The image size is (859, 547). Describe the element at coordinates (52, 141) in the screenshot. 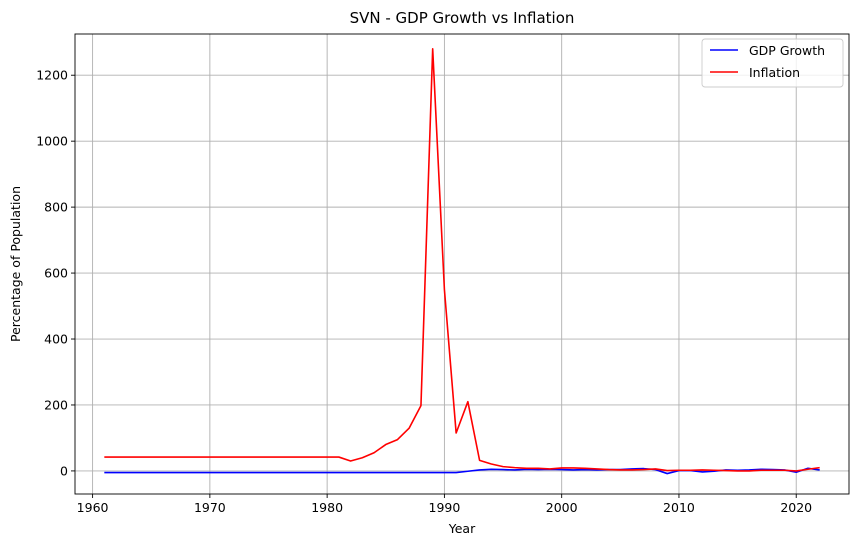

I see `y-tick-label: 1000` at that location.